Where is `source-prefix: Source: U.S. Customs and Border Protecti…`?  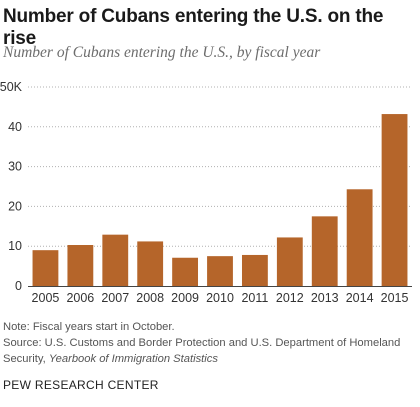
source-prefix: Source: U.S. Customs and Border Protecti… is located at coordinates (202, 351).